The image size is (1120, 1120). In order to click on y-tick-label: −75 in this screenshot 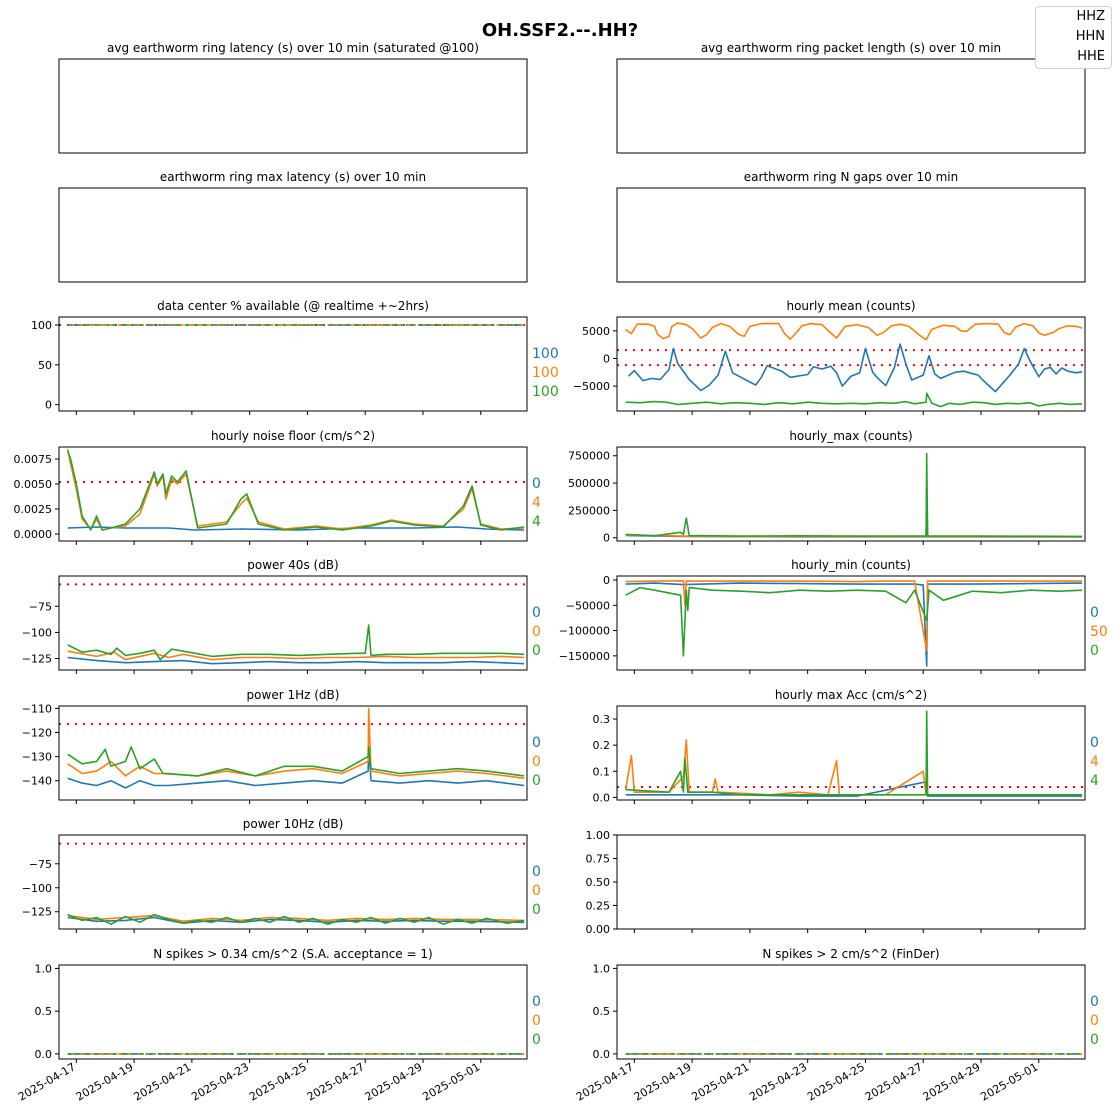, I will do `click(40, 864)`.